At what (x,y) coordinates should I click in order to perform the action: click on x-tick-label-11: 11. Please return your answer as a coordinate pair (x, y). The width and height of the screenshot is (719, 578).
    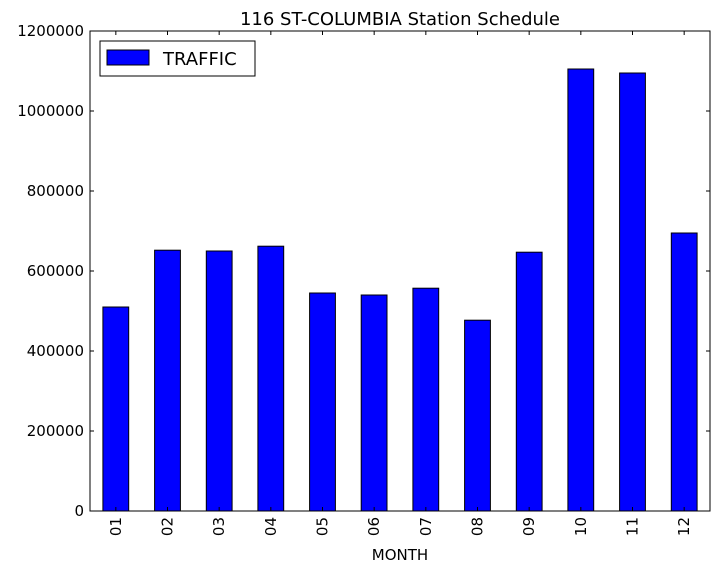
    Looking at the image, I should click on (633, 526).